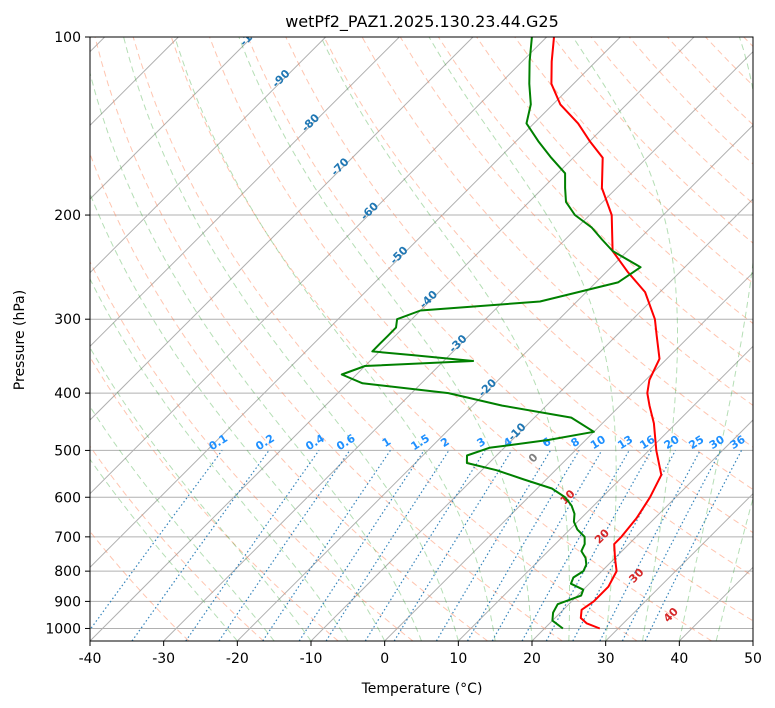 This screenshot has height=708, width=775. I want to click on mixing-ratio-label: 25, so click(696, 442).